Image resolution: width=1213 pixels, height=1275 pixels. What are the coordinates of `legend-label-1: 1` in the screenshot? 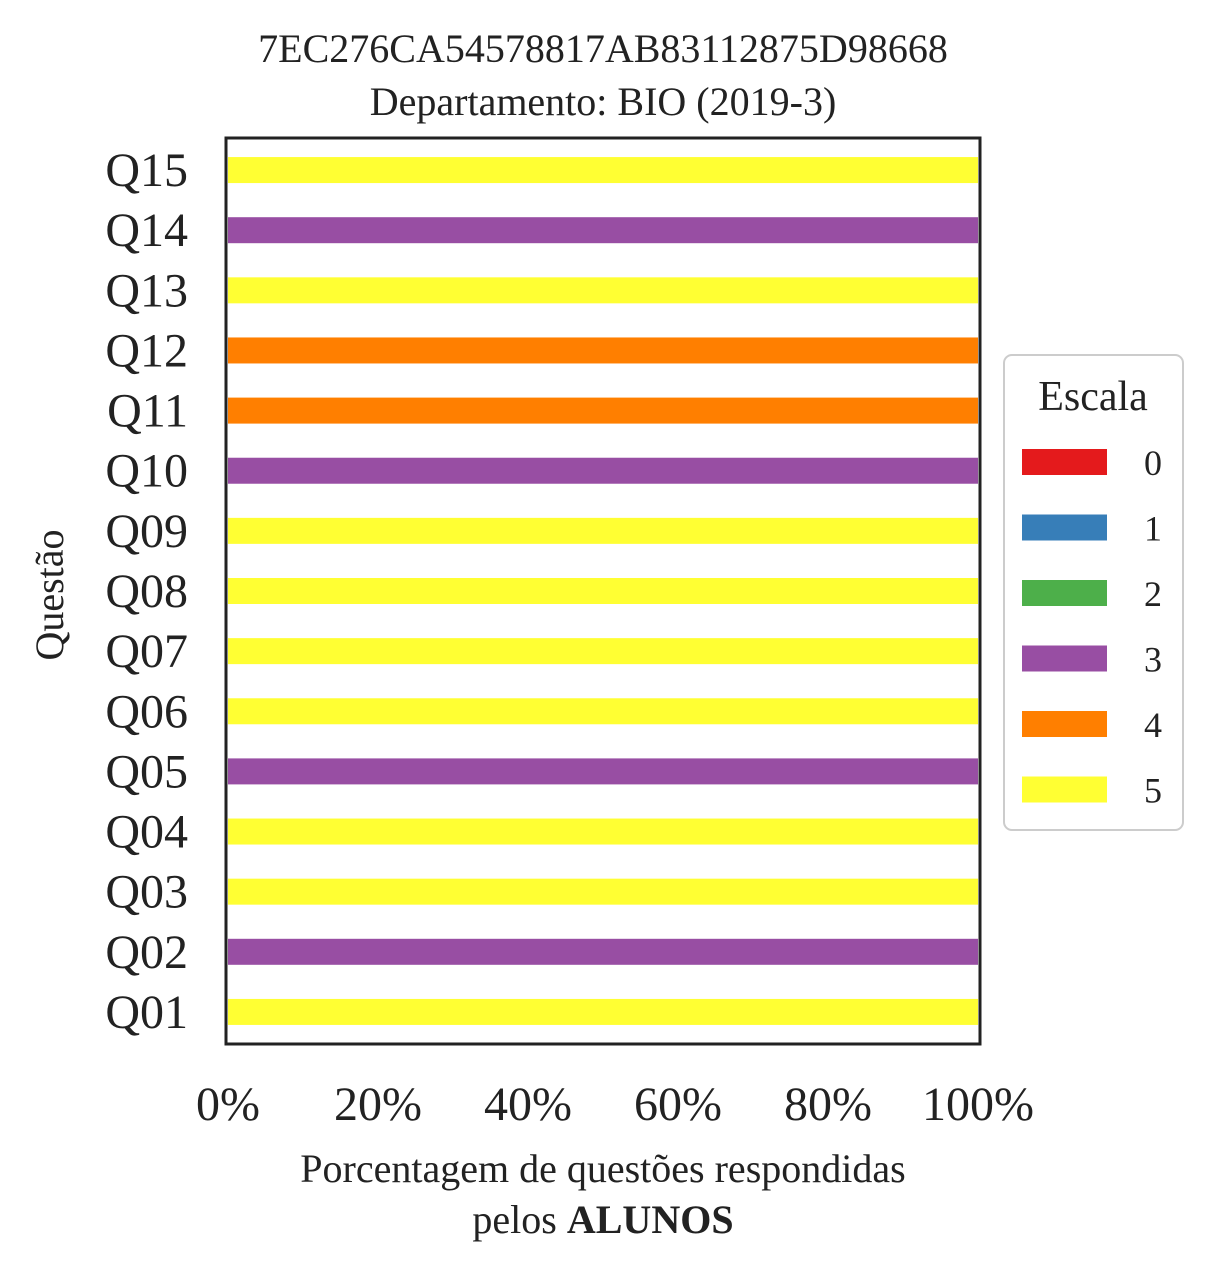 It's located at (1153, 529).